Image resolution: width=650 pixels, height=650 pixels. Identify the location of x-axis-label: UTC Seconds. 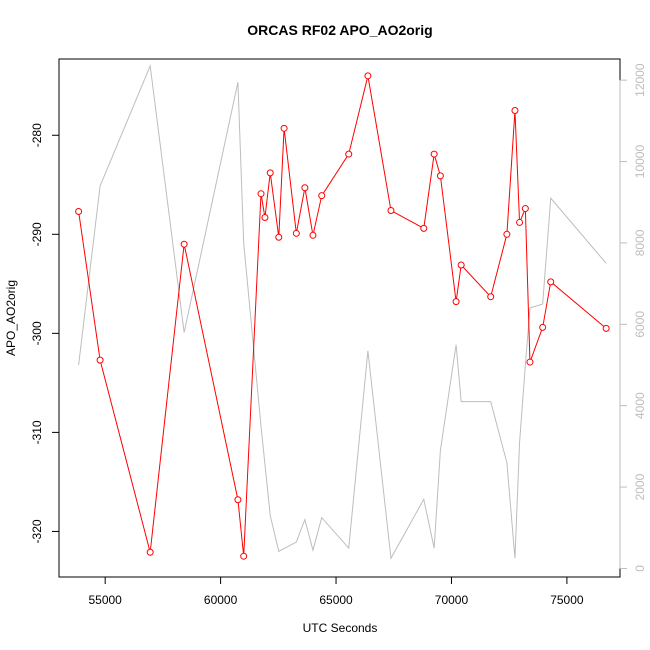
(340, 628).